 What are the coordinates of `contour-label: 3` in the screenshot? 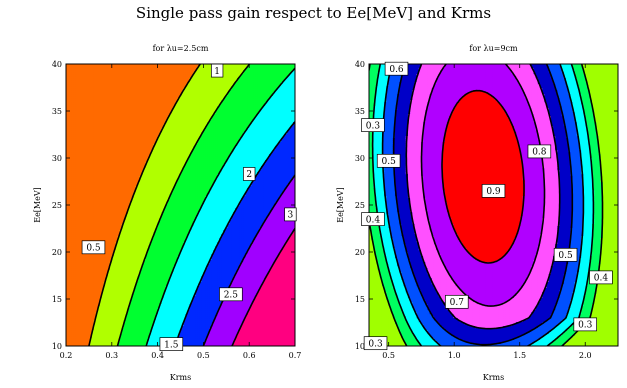 It's located at (290, 214).